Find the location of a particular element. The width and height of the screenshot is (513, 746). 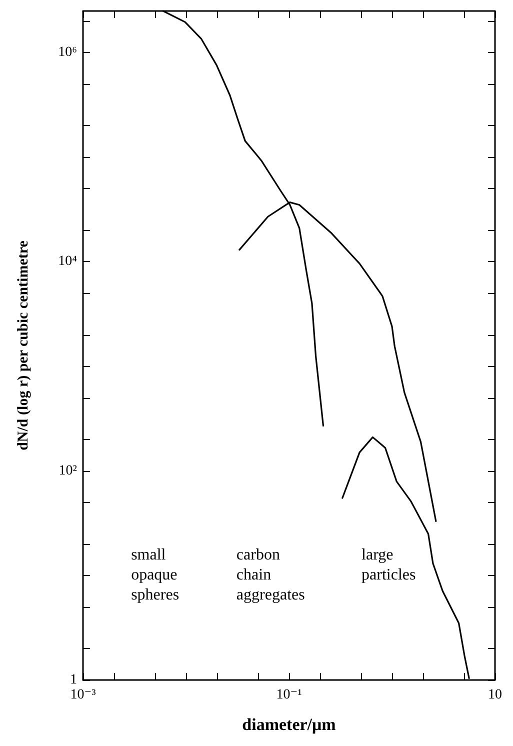

y-tick-label: 10² is located at coordinates (67, 470).